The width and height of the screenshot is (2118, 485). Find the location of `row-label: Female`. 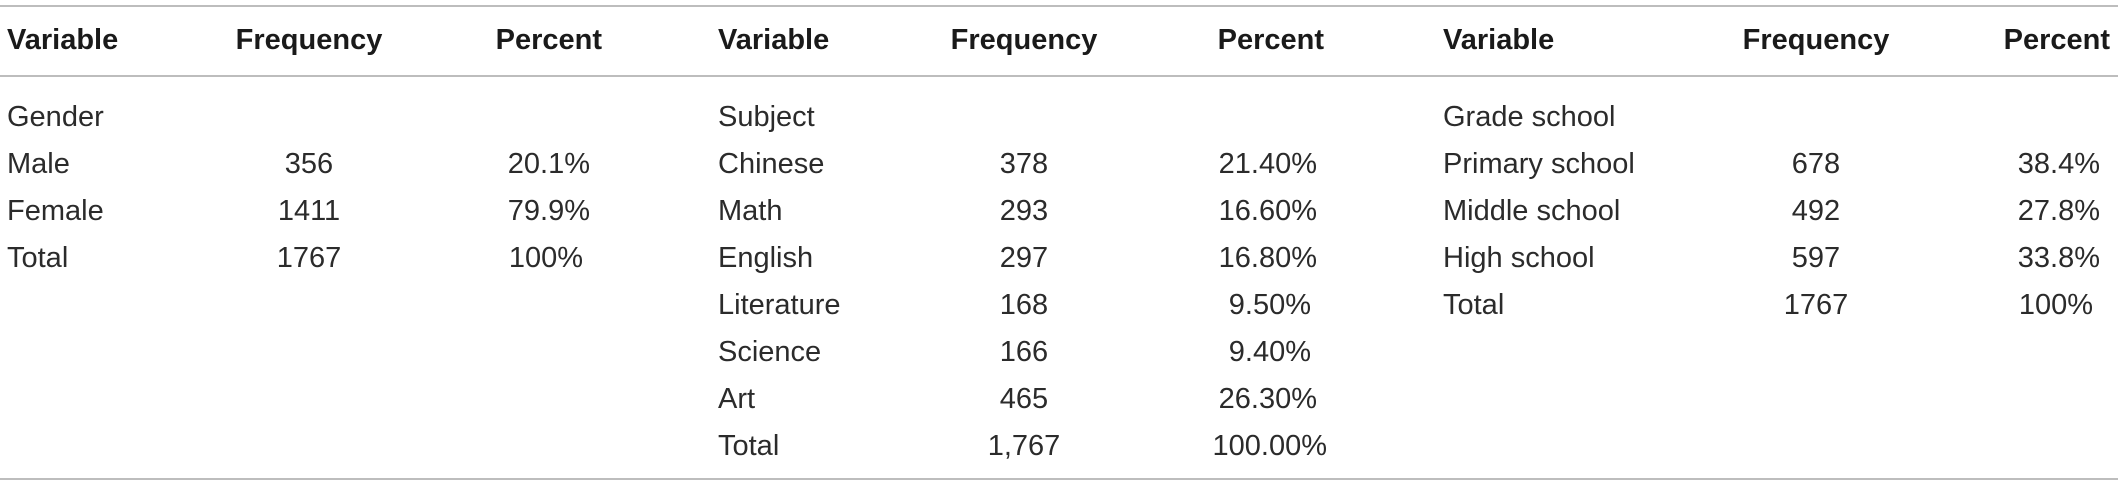

row-label: Female is located at coordinates (55, 211).